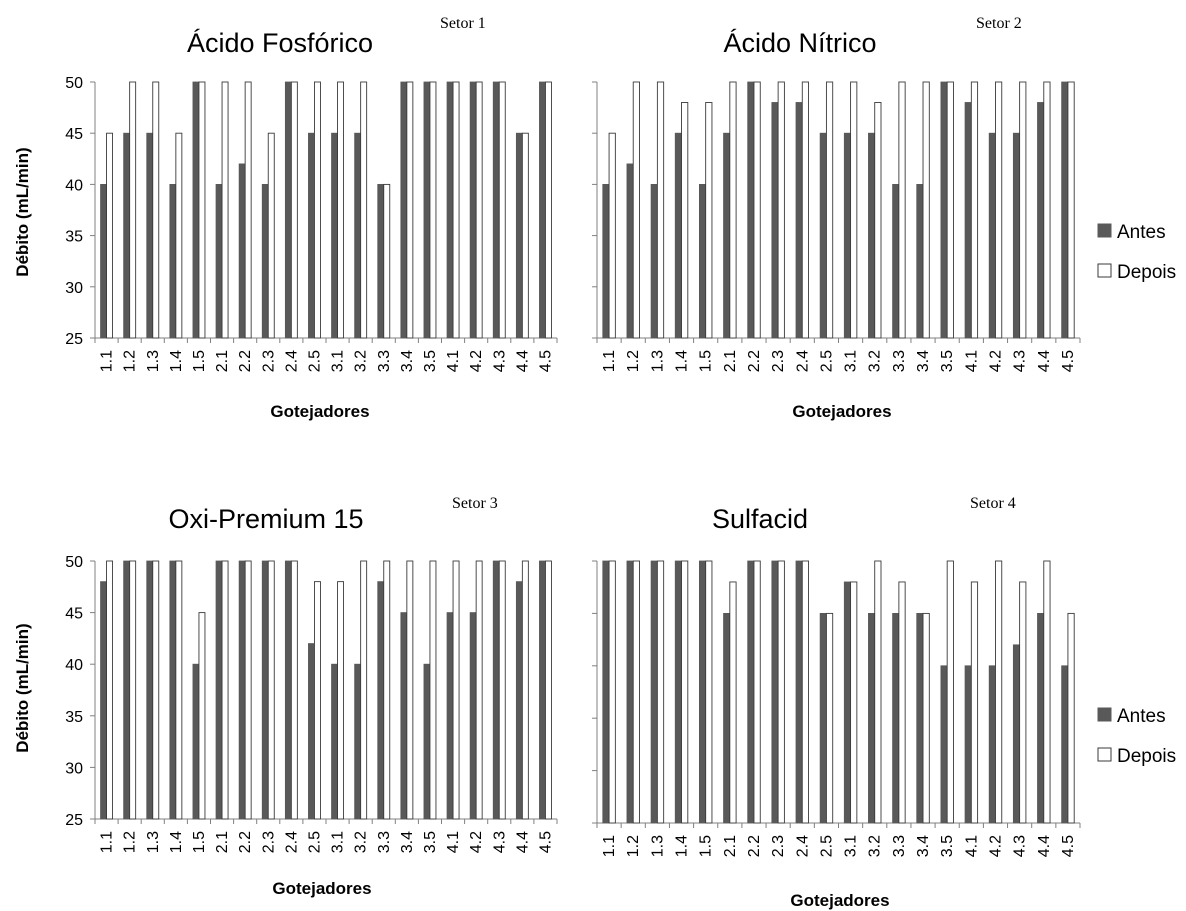  I want to click on legend-swatch-antes, so click(1104, 230).